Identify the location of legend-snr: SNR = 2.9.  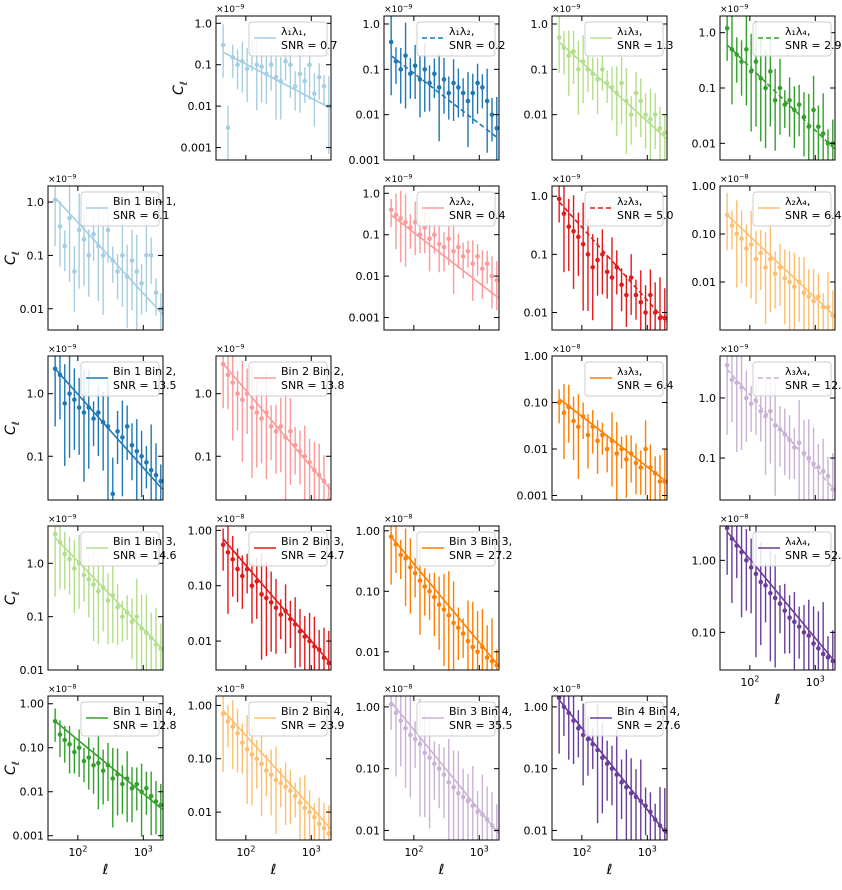
(813, 45).